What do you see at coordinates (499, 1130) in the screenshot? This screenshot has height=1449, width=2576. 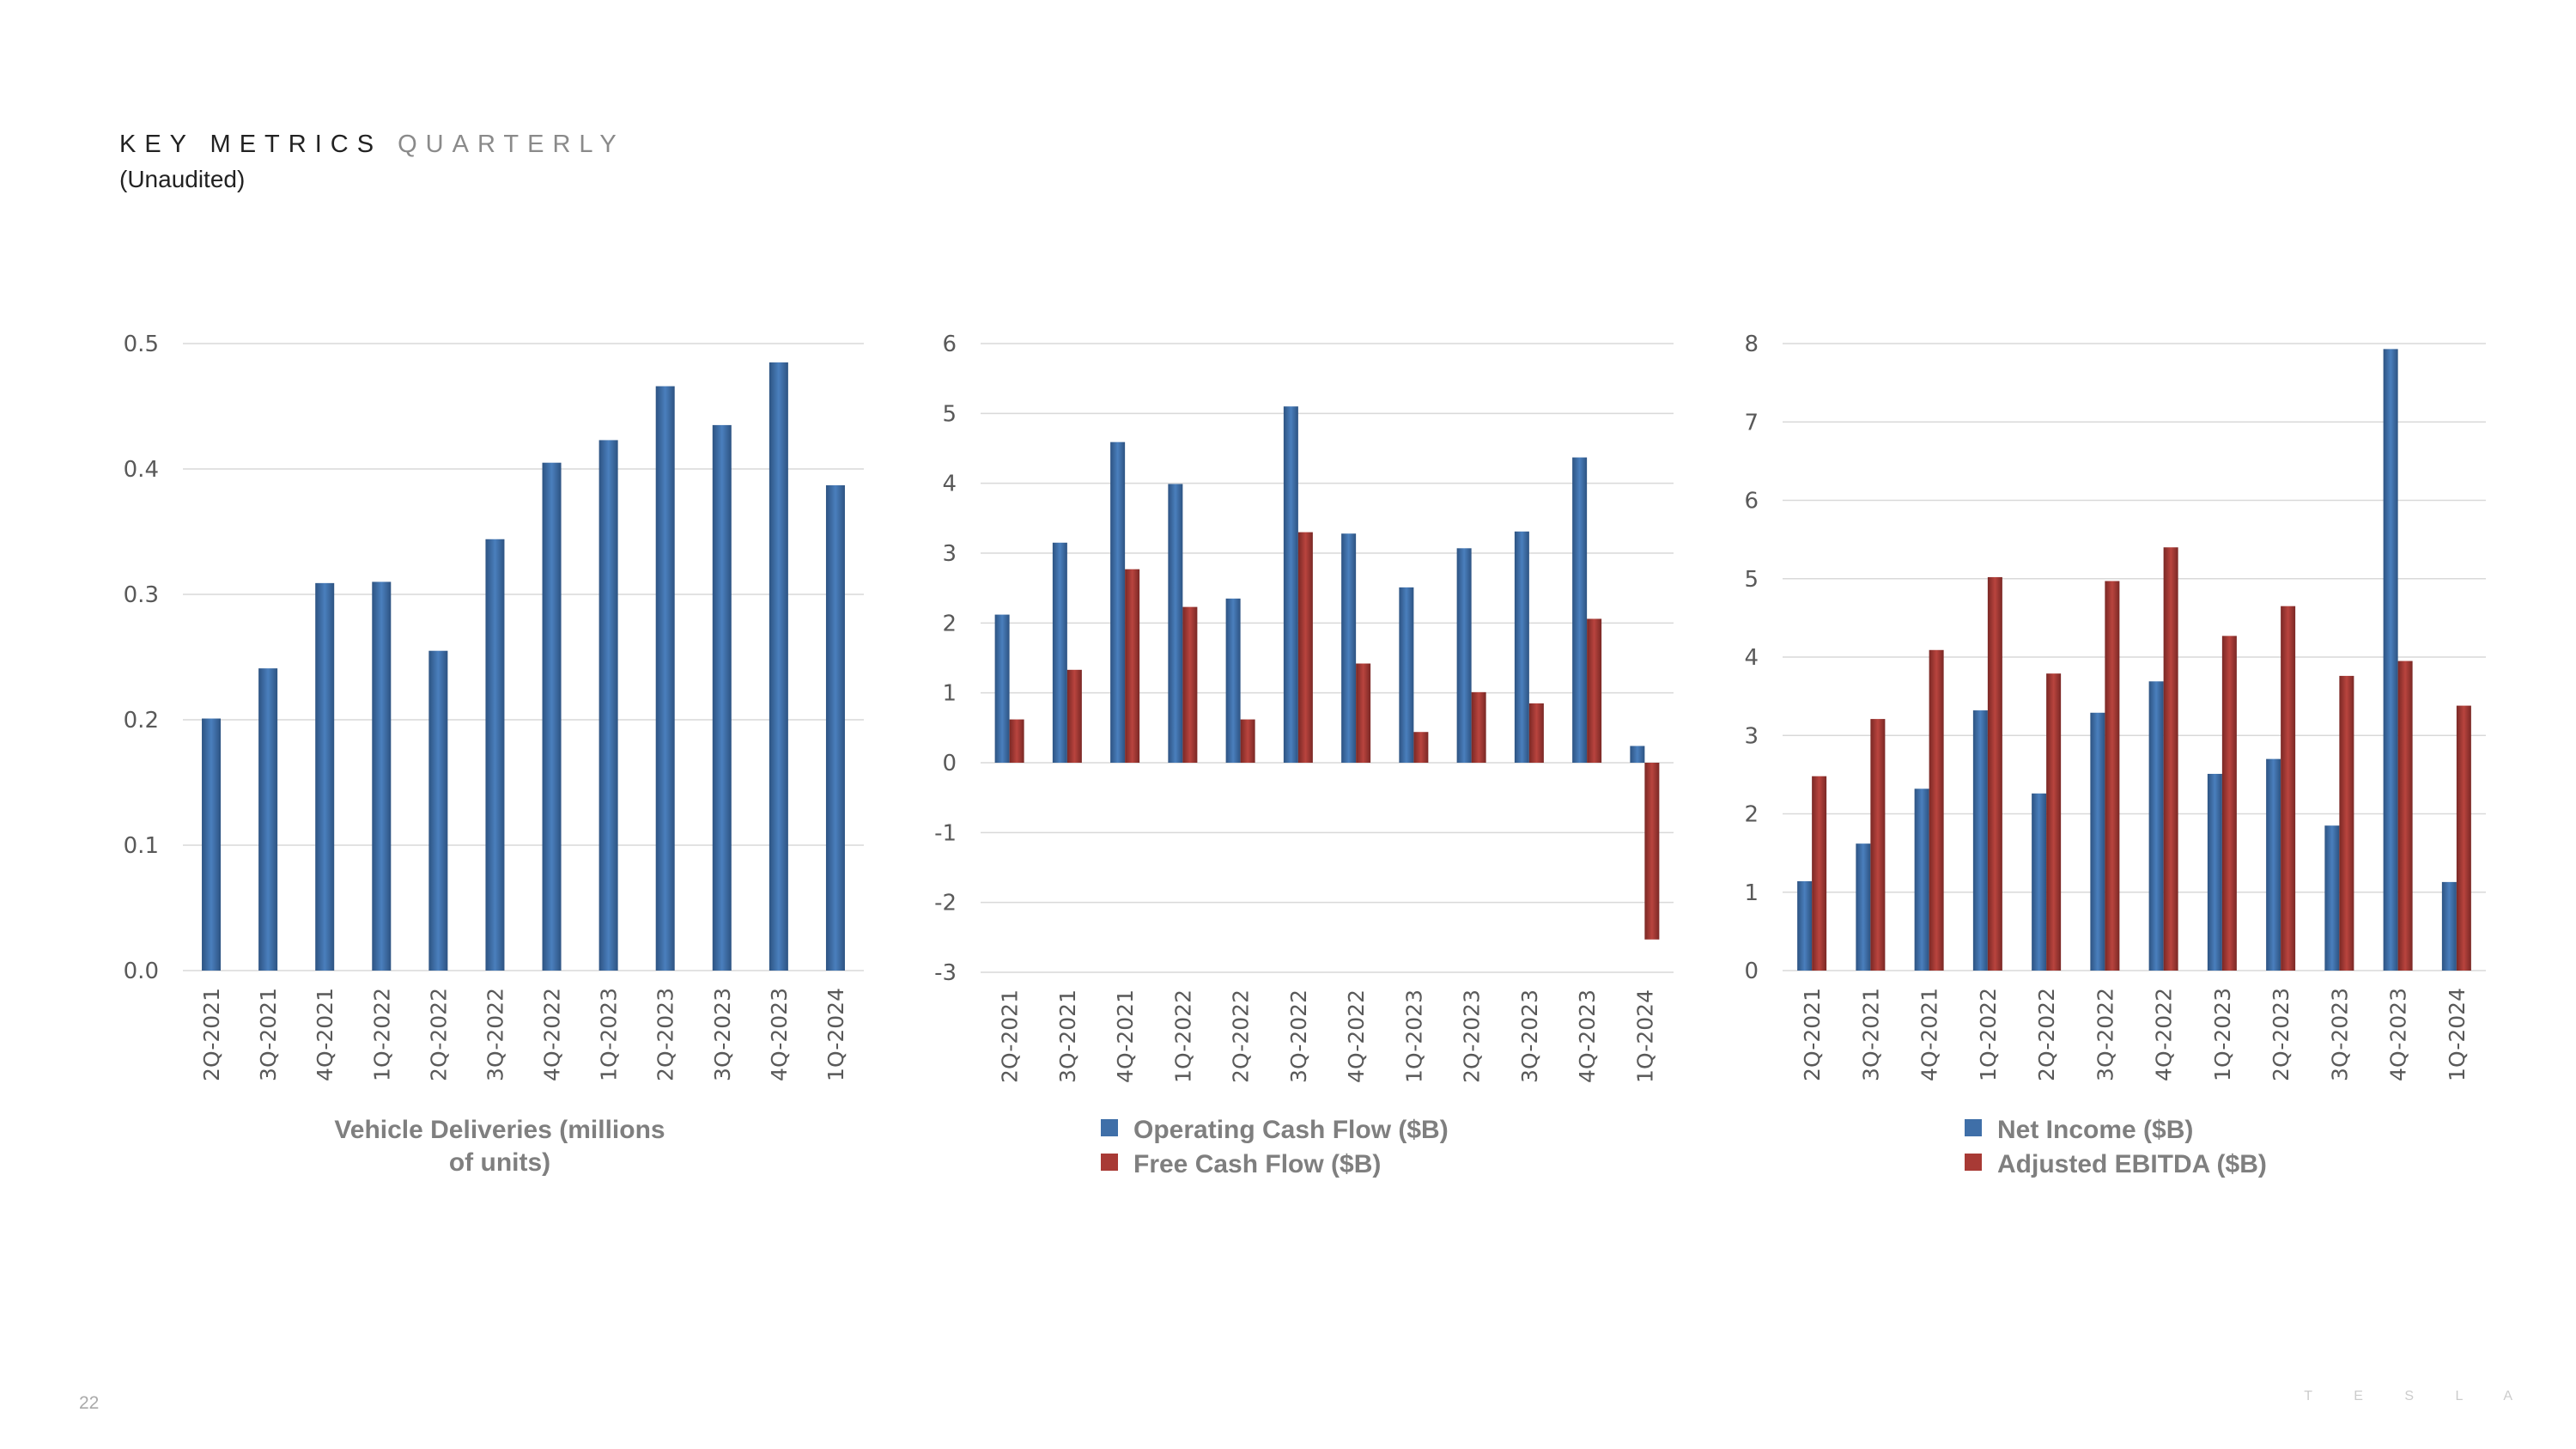 I see `chart-title: Vehicle Deliveries (millions` at bounding box center [499, 1130].